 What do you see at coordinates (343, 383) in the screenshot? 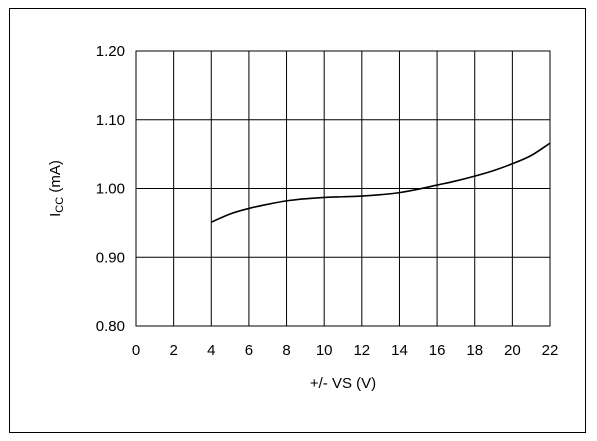
I see `x-axis-label: +/- VS (V)` at bounding box center [343, 383].